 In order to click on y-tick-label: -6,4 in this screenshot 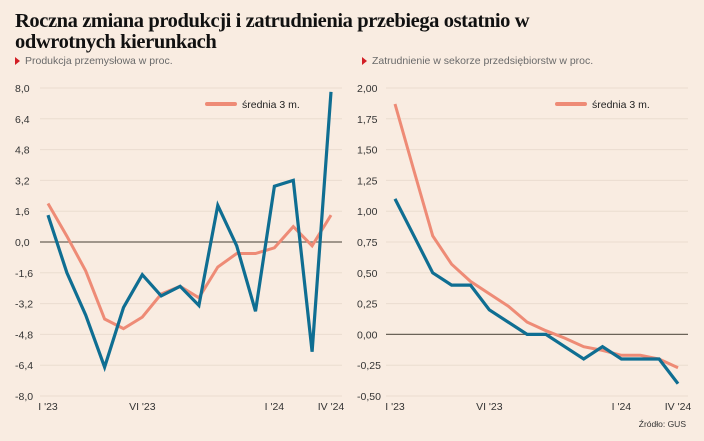, I will do `click(24, 366)`.